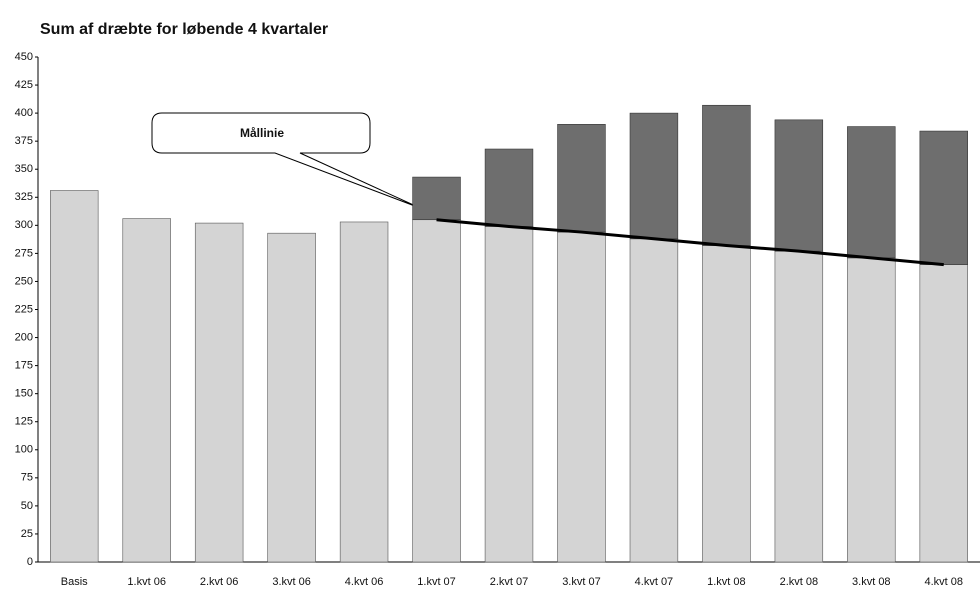  What do you see at coordinates (30, 562) in the screenshot?
I see `y-tick-label: 0` at bounding box center [30, 562].